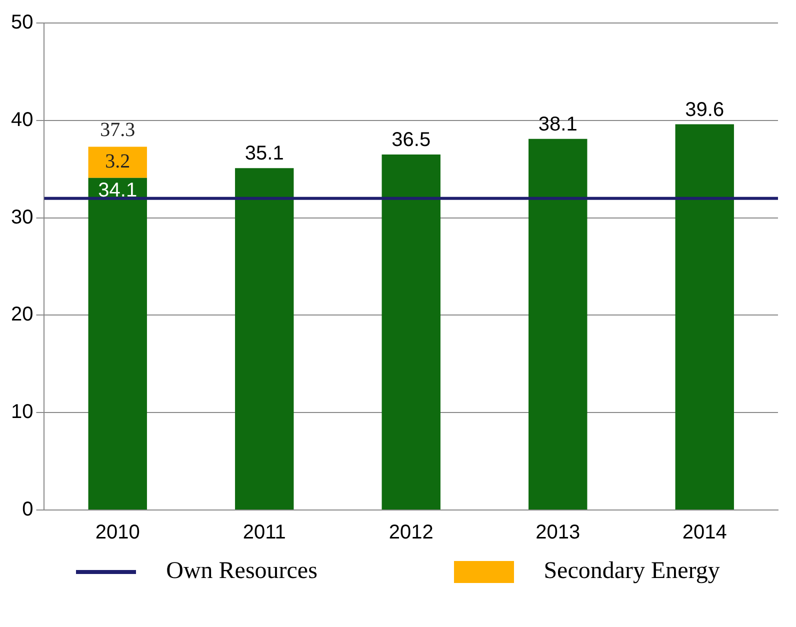 Image resolution: width=796 pixels, height=627 pixels. I want to click on legend-label: Secondary Energy, so click(632, 571).